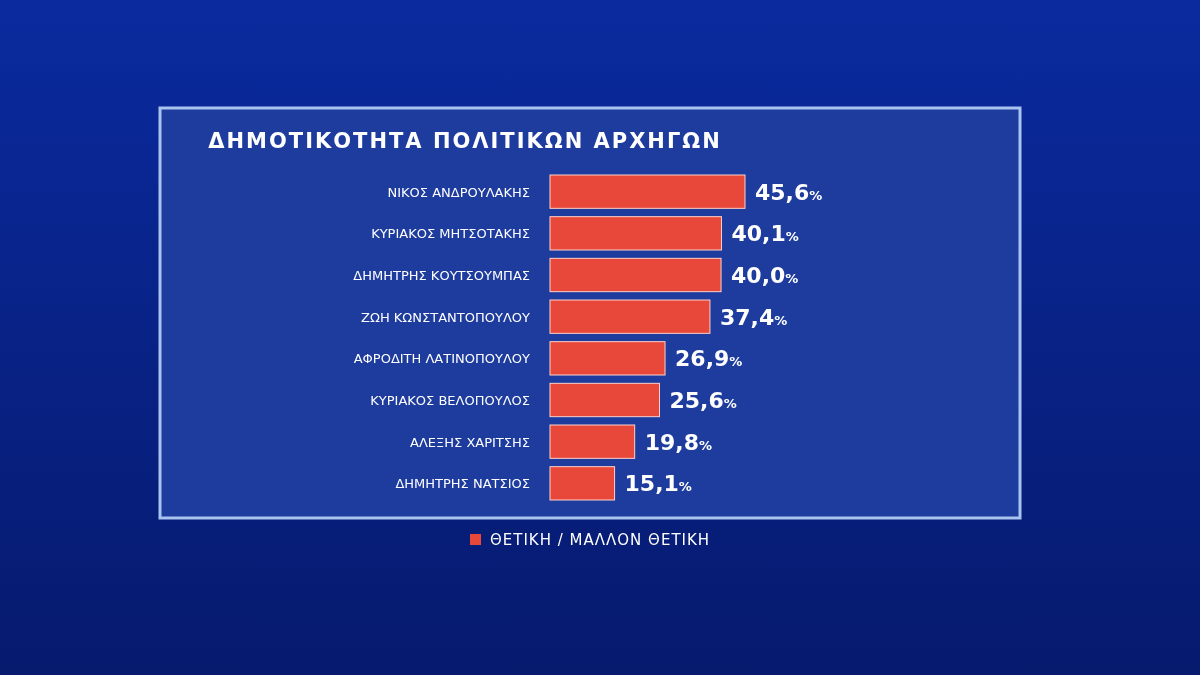 Image resolution: width=1200 pixels, height=675 pixels. What do you see at coordinates (678, 442) in the screenshot?
I see `data-label: 19,8%` at bounding box center [678, 442].